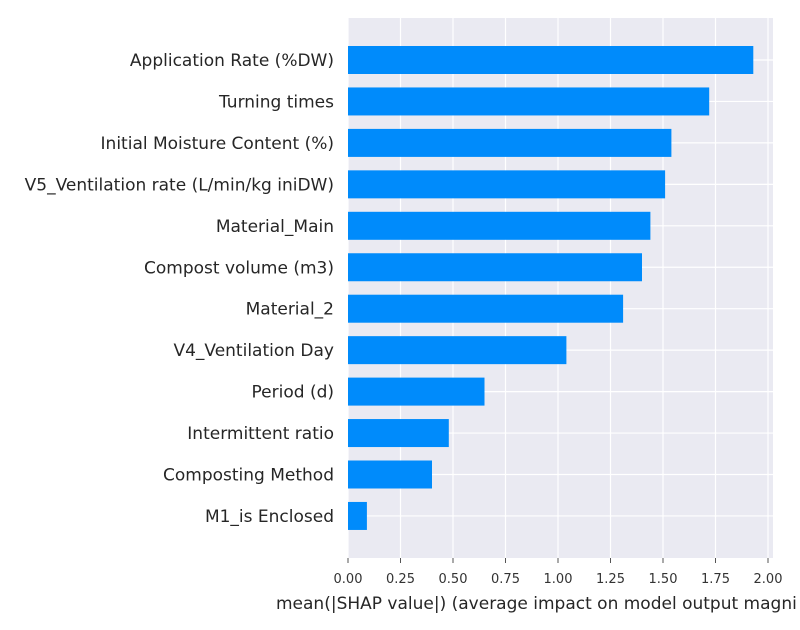  Describe the element at coordinates (179, 185) in the screenshot. I see `category-label-3: V5_Ventilation rate (L/min/kg iniDW)` at that location.